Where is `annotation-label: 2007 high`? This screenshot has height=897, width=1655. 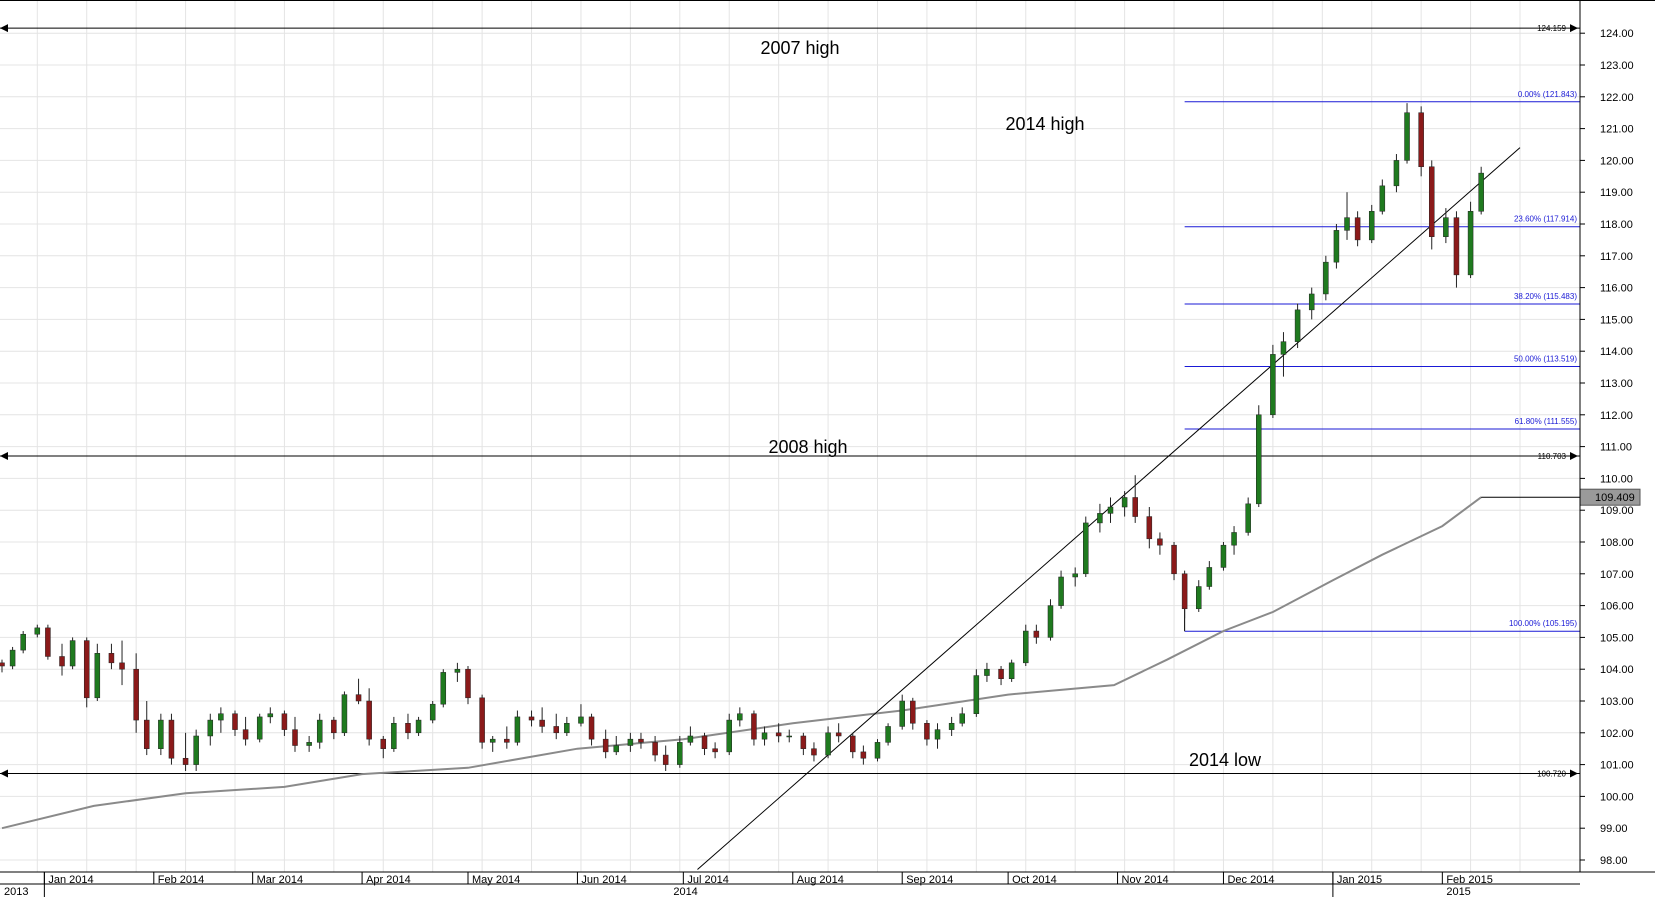 annotation-label: 2007 high is located at coordinates (799, 48).